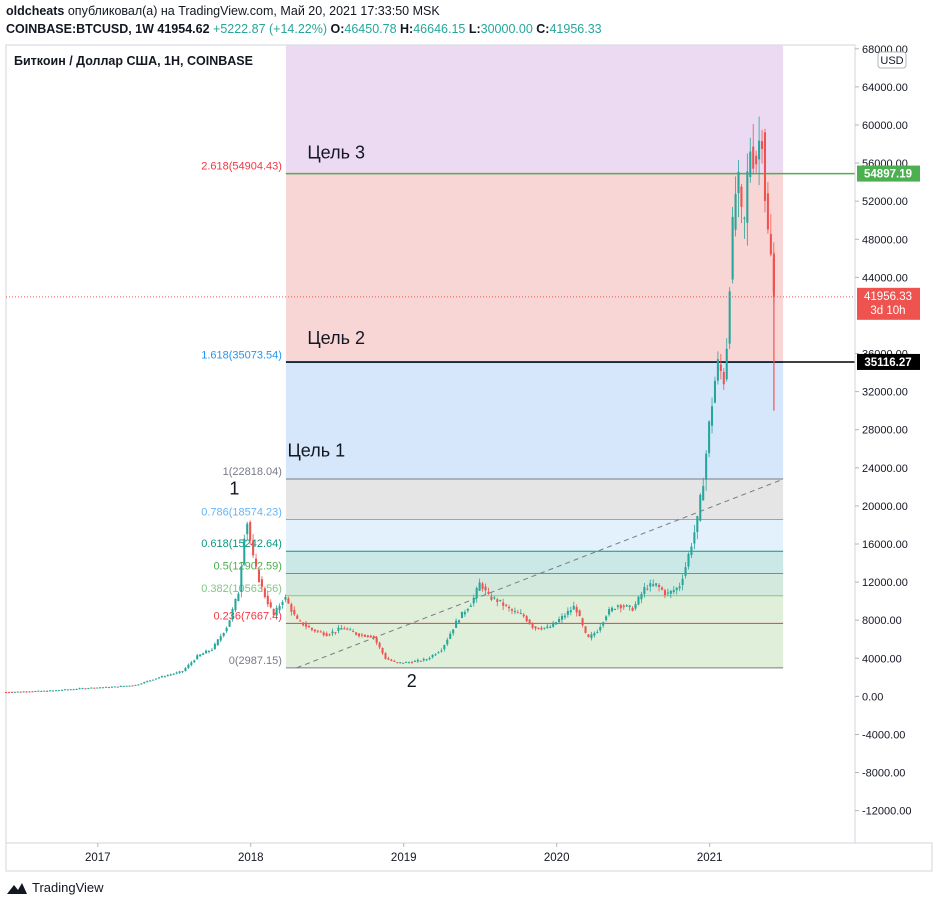 Image resolution: width=937 pixels, height=908 pixels. I want to click on y-tick-label: 48000.00, so click(885, 240).